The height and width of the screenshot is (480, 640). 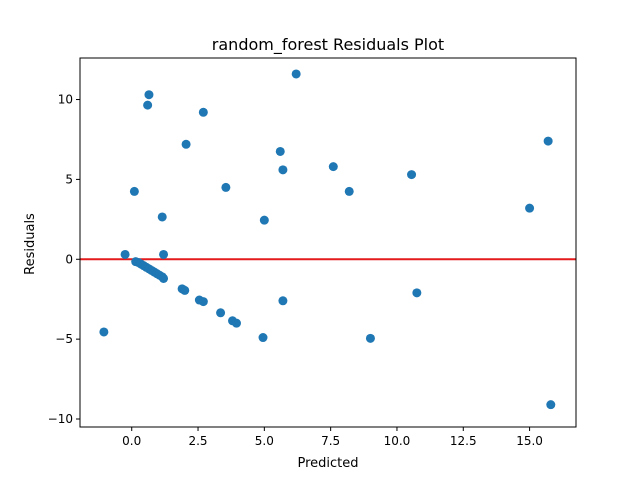 What do you see at coordinates (60, 419) in the screenshot?
I see `y-tick-label: −10` at bounding box center [60, 419].